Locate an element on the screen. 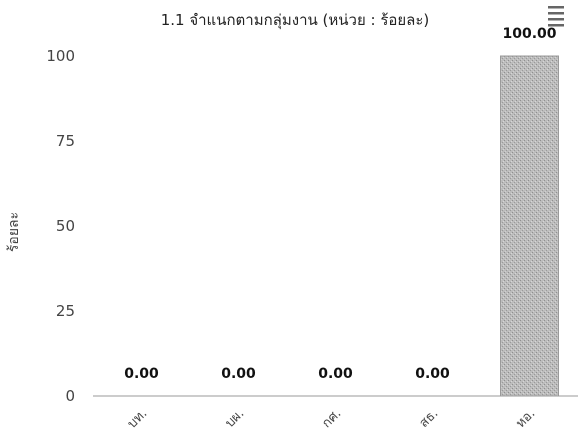  y-tick-label: 0 is located at coordinates (70, 396).